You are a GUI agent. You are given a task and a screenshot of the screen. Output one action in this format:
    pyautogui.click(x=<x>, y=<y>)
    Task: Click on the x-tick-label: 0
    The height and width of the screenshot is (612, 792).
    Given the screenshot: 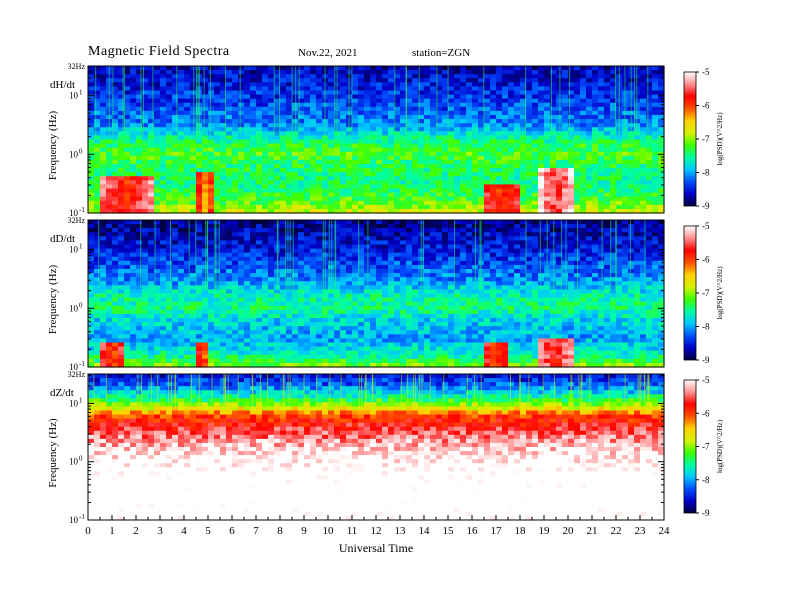 What is the action you would take?
    pyautogui.click(x=88, y=531)
    